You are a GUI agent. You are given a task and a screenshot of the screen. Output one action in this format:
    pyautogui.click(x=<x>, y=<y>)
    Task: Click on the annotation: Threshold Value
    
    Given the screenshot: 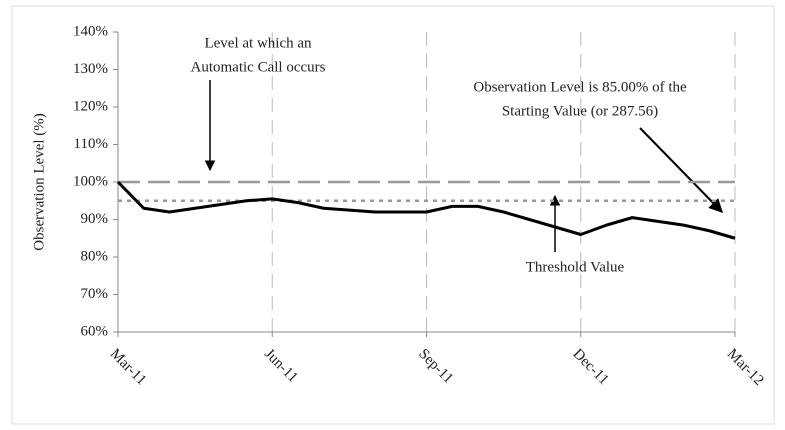 What is the action you would take?
    pyautogui.click(x=575, y=267)
    